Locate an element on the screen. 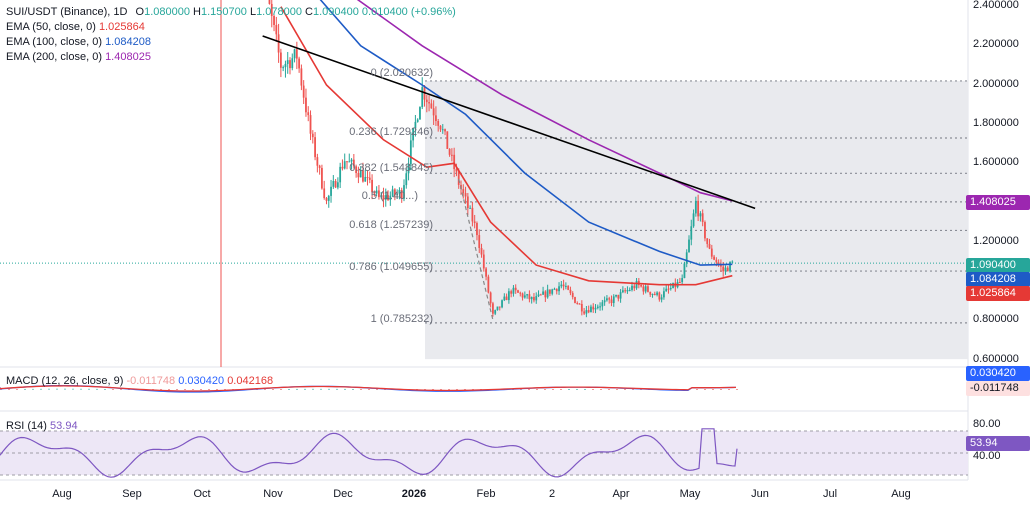 This screenshot has width=1033, height=512. rsi-legend: RSI (14) 53.94 is located at coordinates (42, 426).